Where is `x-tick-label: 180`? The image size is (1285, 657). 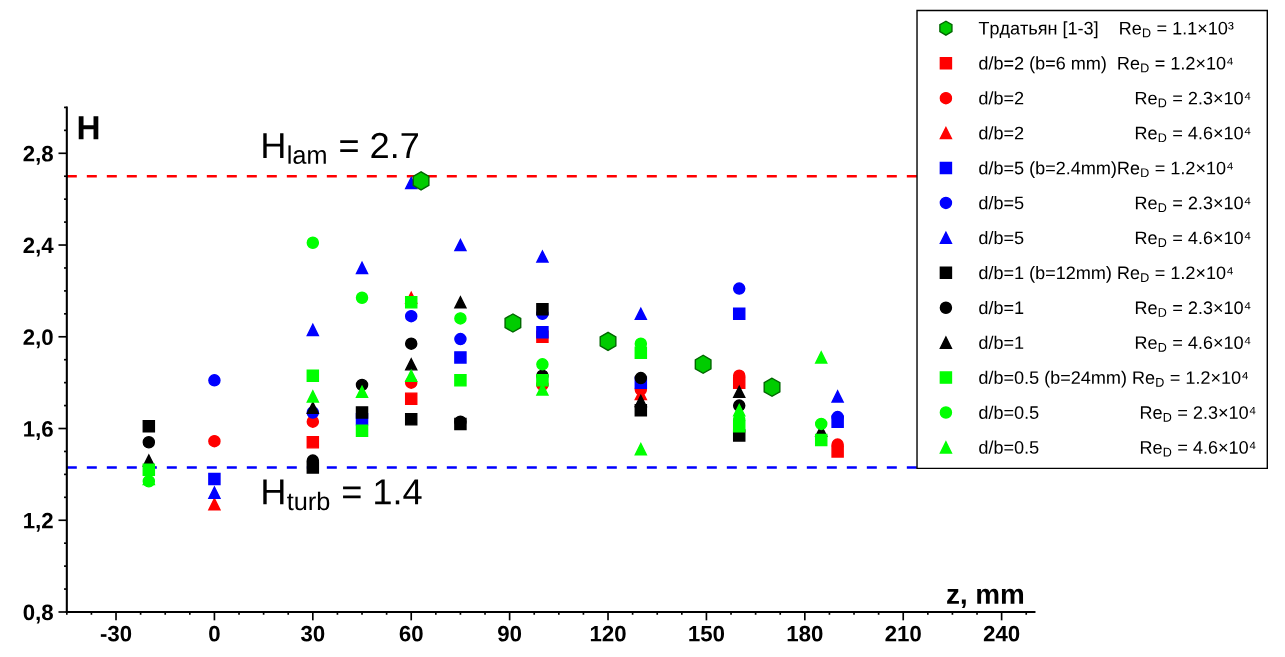
x-tick-label: 180 is located at coordinates (805, 633).